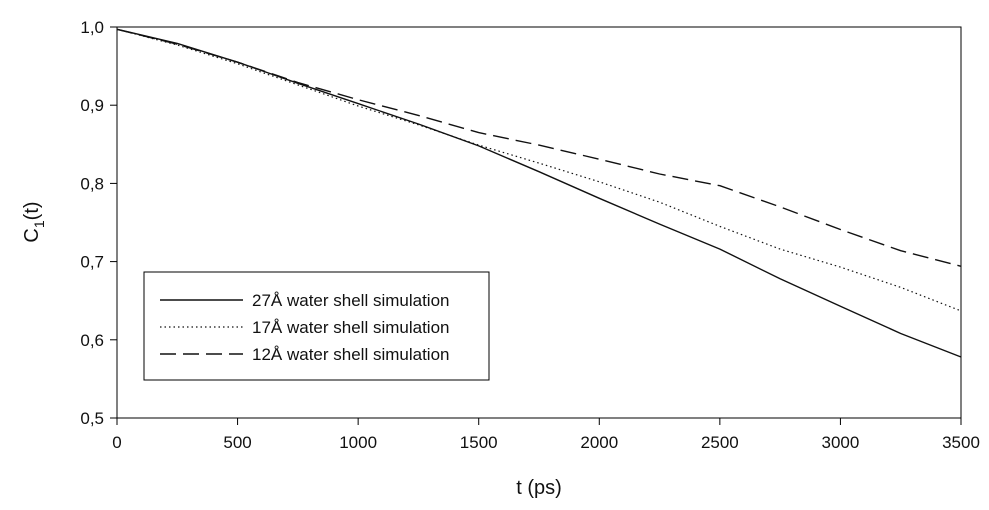 This screenshot has height=510, width=989. I want to click on legend-label-dotted: 17Å water shell simulation, so click(350, 327).